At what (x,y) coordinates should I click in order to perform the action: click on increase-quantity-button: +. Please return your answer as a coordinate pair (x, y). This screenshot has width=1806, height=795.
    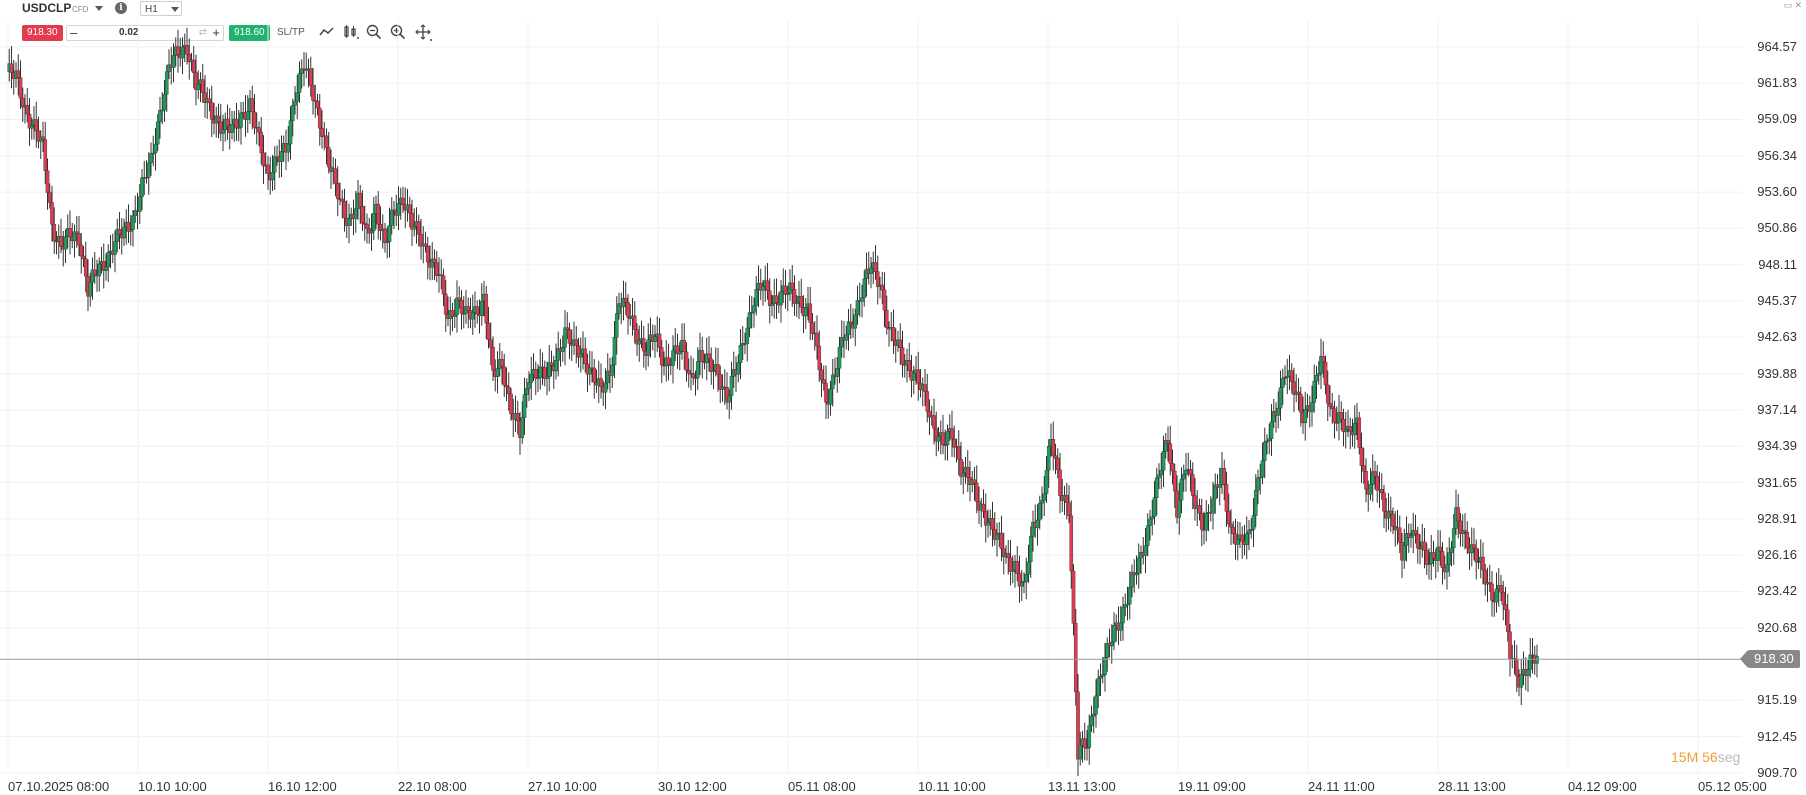
    Looking at the image, I should click on (216, 32).